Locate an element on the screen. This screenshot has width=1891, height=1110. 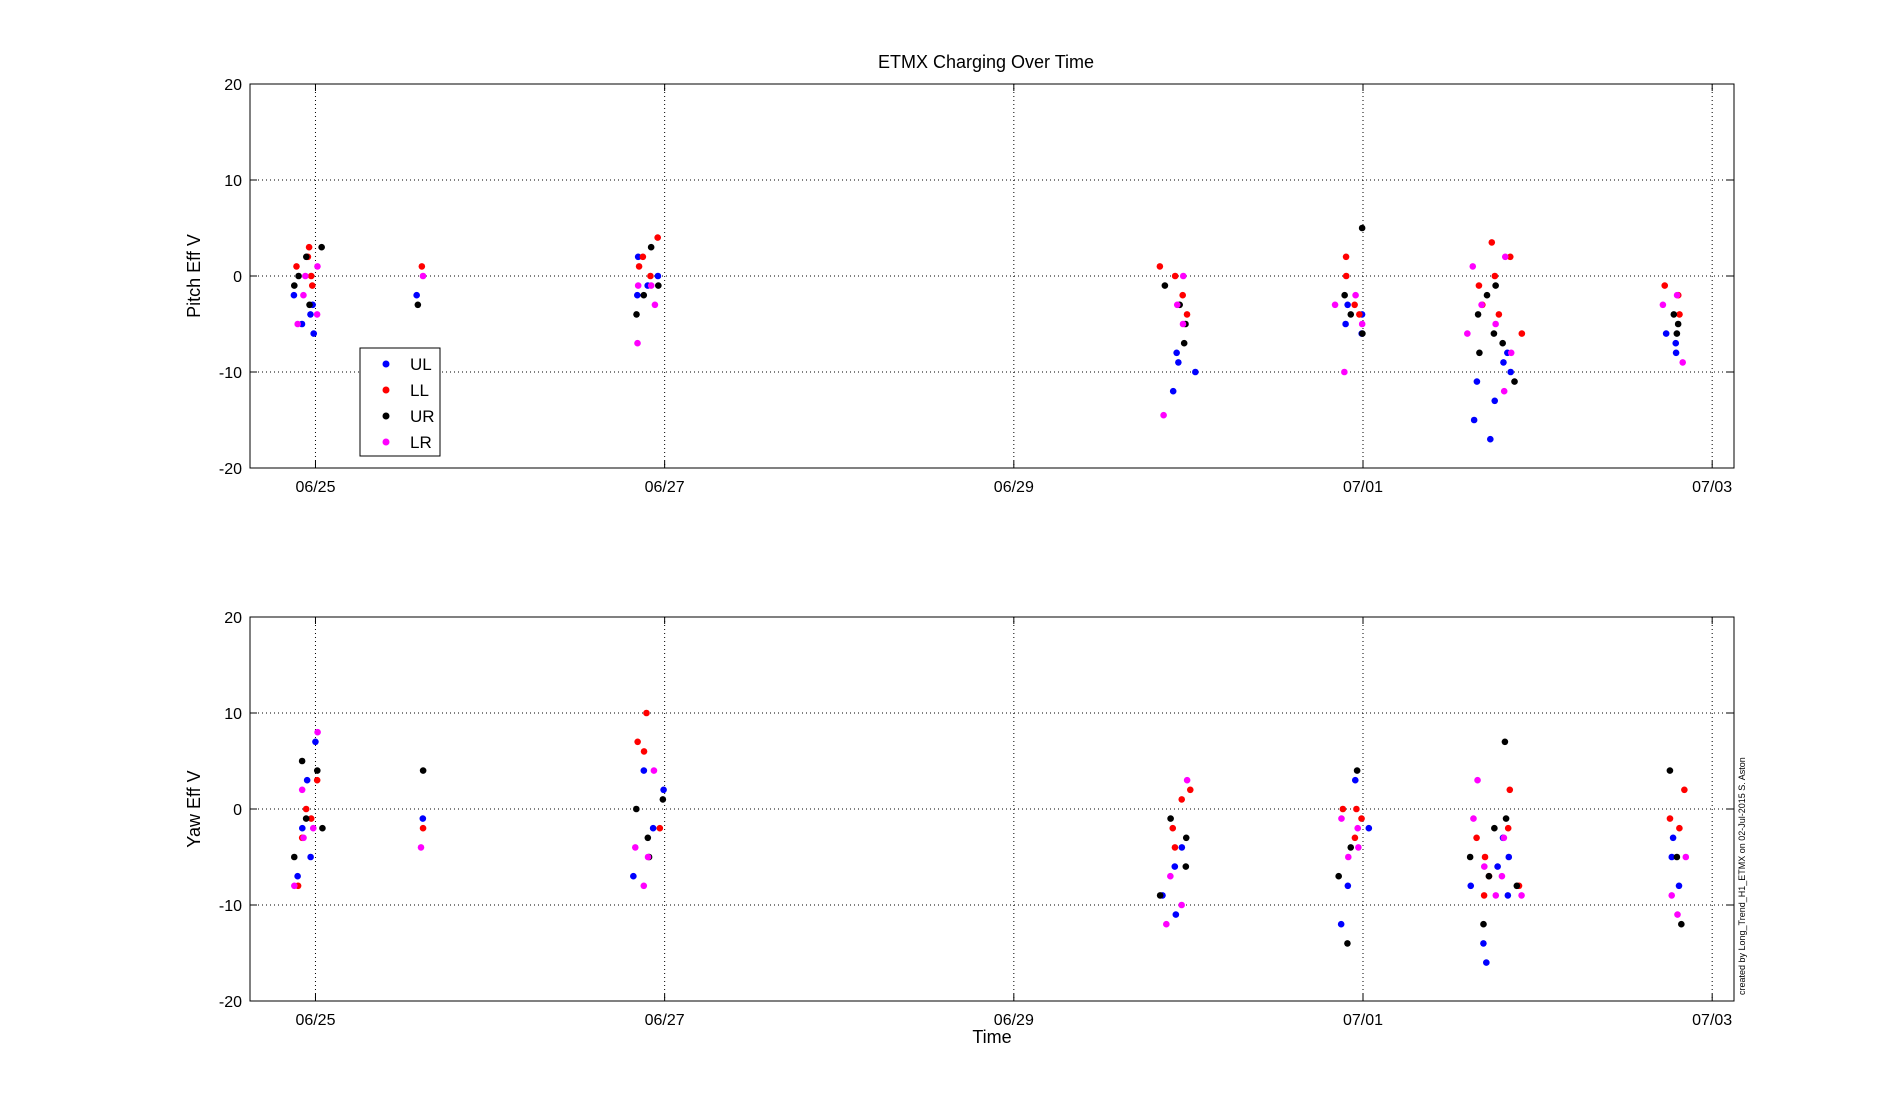
legend-marker-lr is located at coordinates (386, 442).